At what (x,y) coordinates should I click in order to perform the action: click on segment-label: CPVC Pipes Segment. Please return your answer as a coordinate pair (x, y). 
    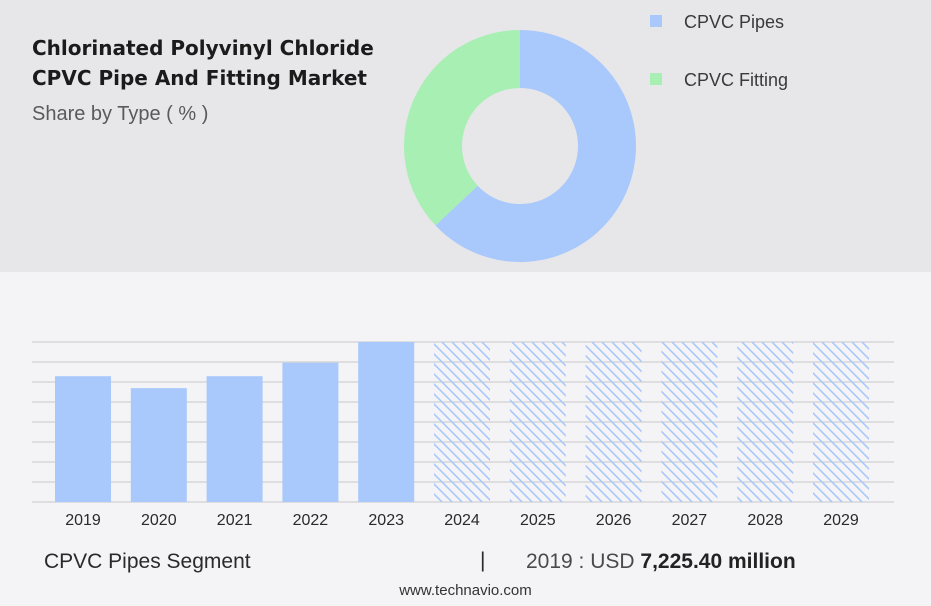
    Looking at the image, I should click on (147, 561).